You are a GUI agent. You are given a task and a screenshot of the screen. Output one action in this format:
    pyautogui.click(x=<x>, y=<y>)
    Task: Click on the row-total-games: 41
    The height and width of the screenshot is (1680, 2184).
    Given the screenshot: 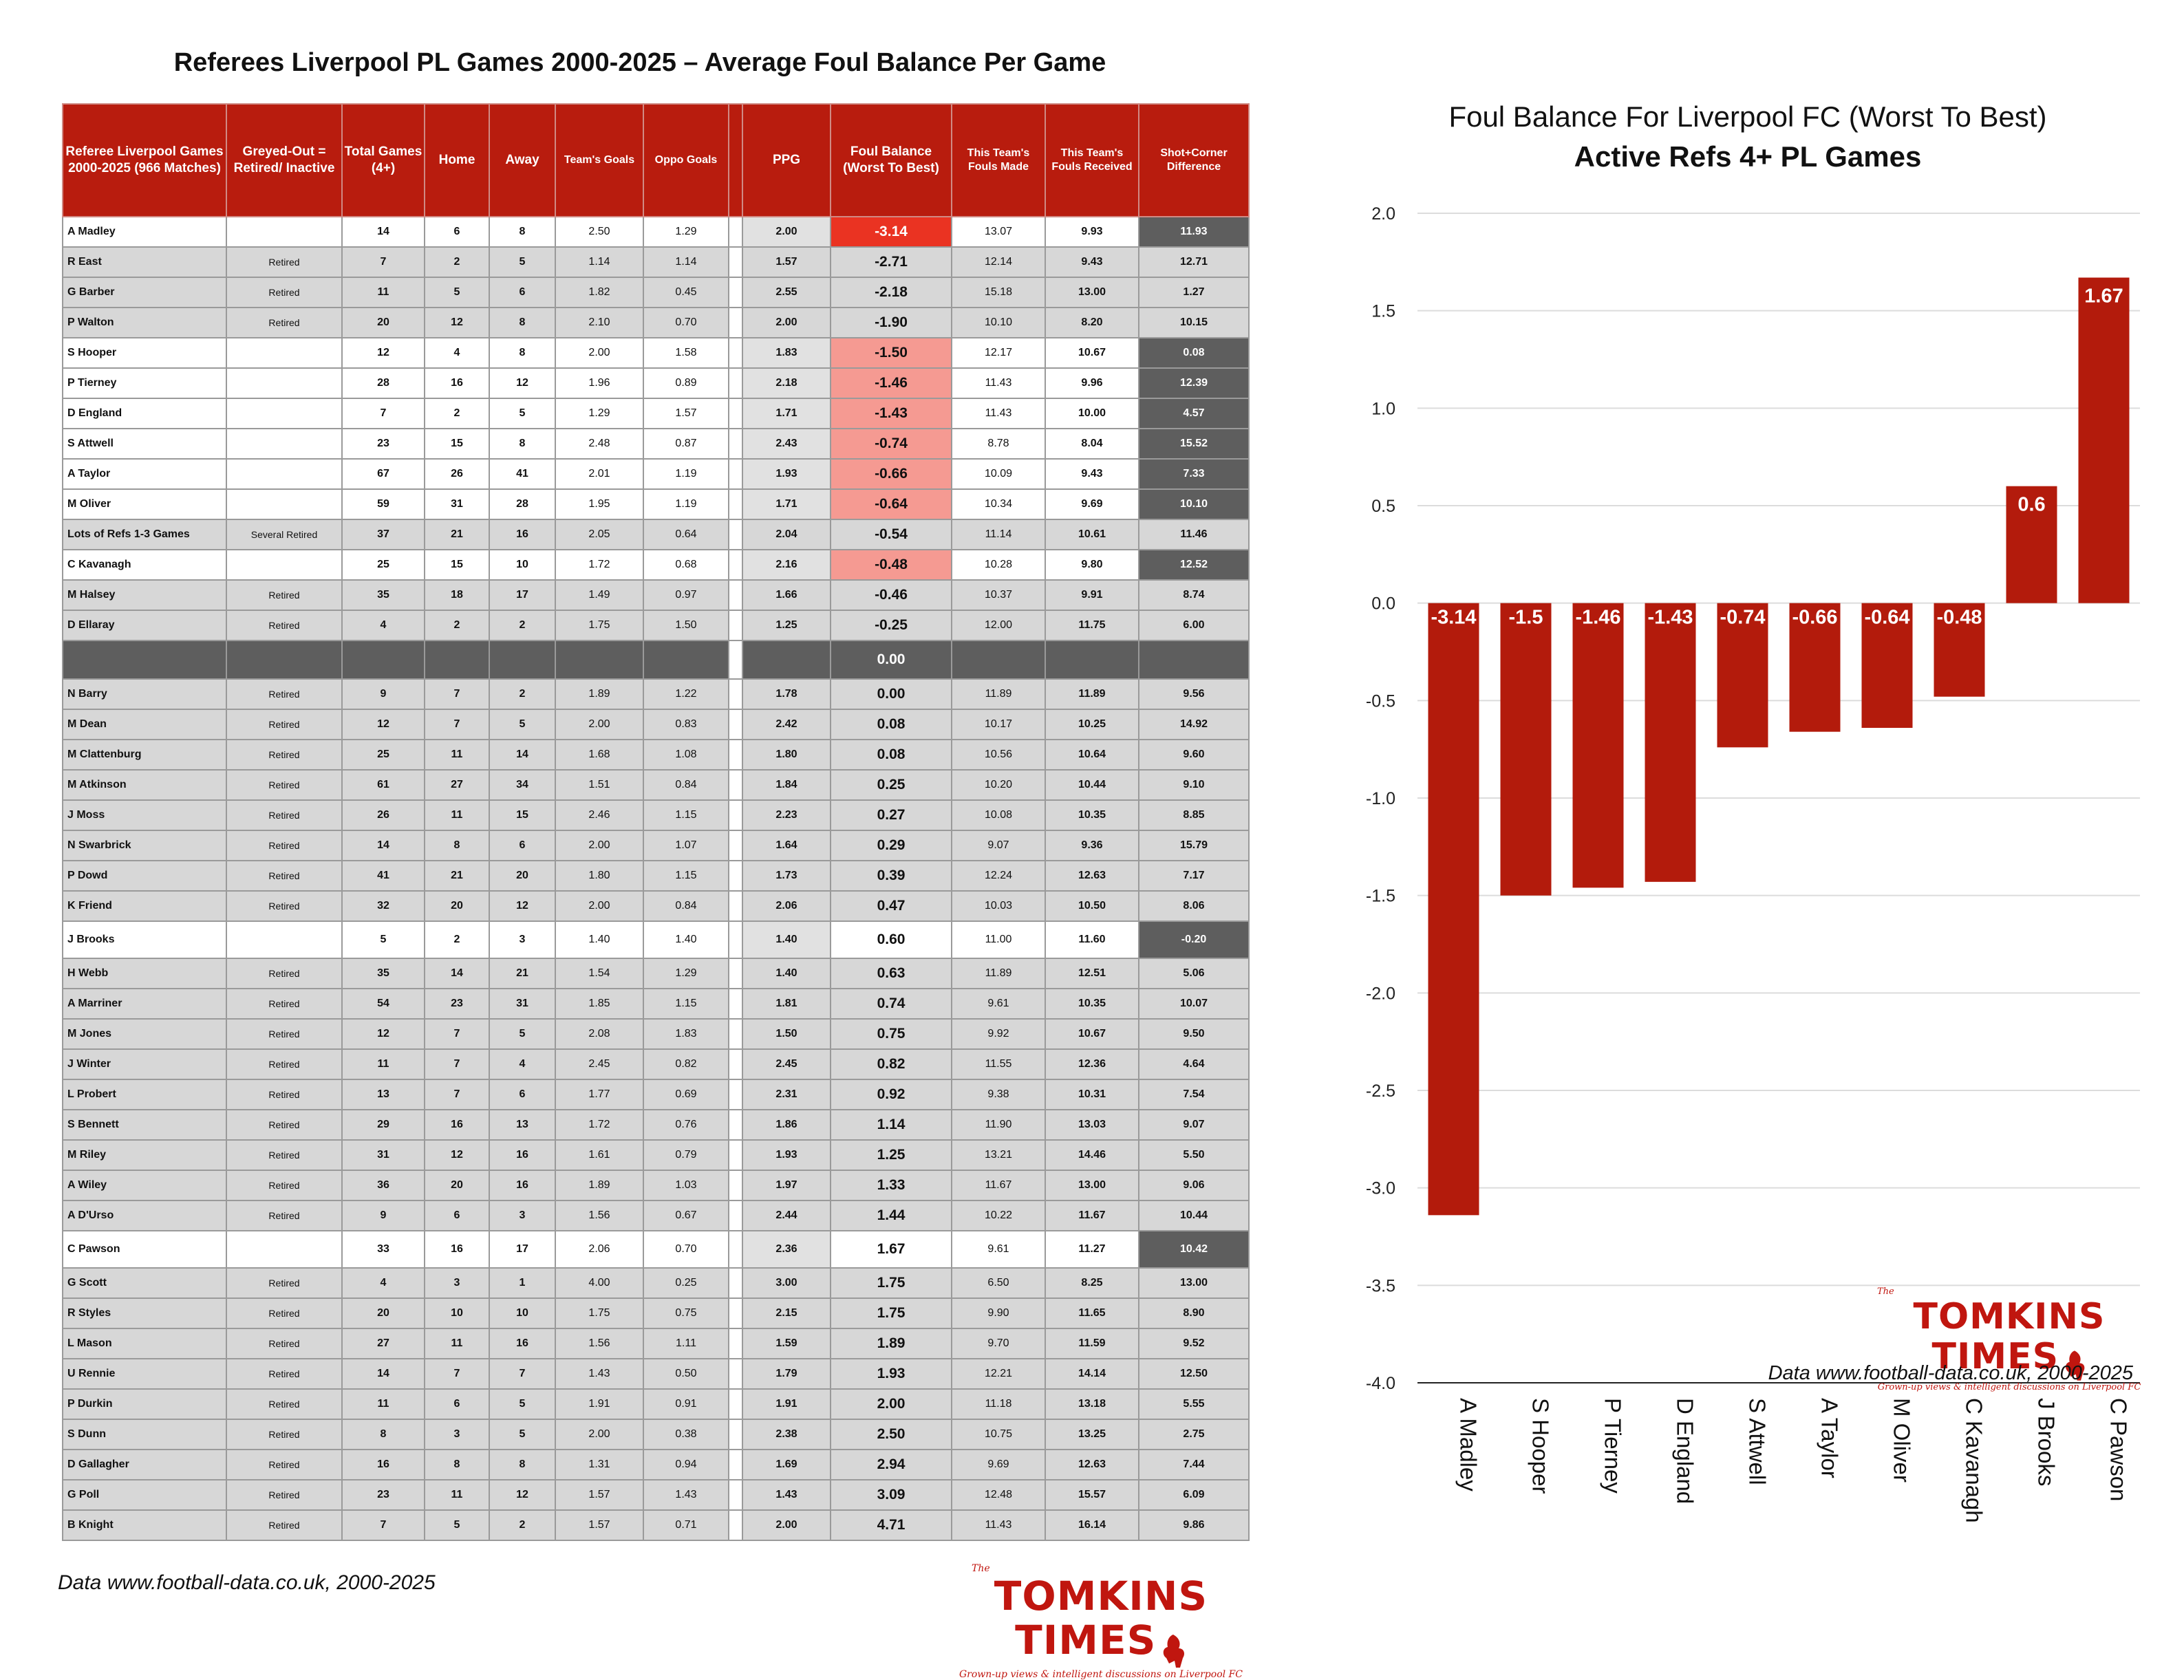 What is the action you would take?
    pyautogui.click(x=383, y=876)
    